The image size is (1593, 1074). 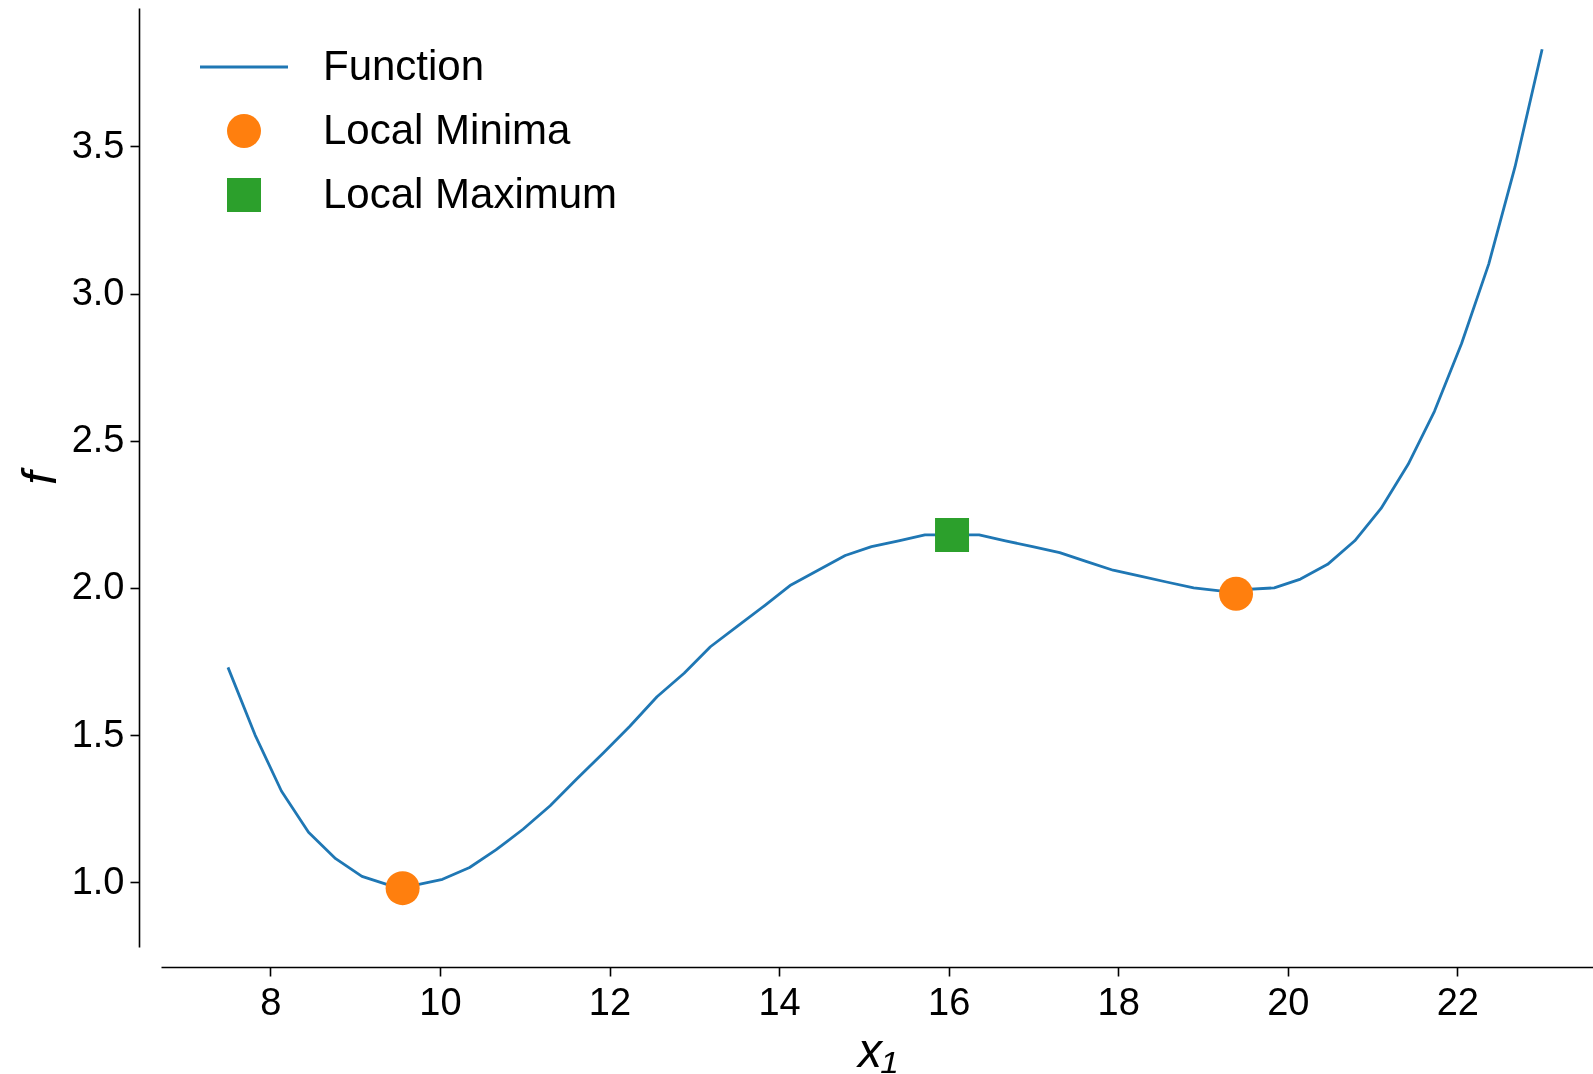 I want to click on x-axis-title: x₁, so click(x=876, y=1048).